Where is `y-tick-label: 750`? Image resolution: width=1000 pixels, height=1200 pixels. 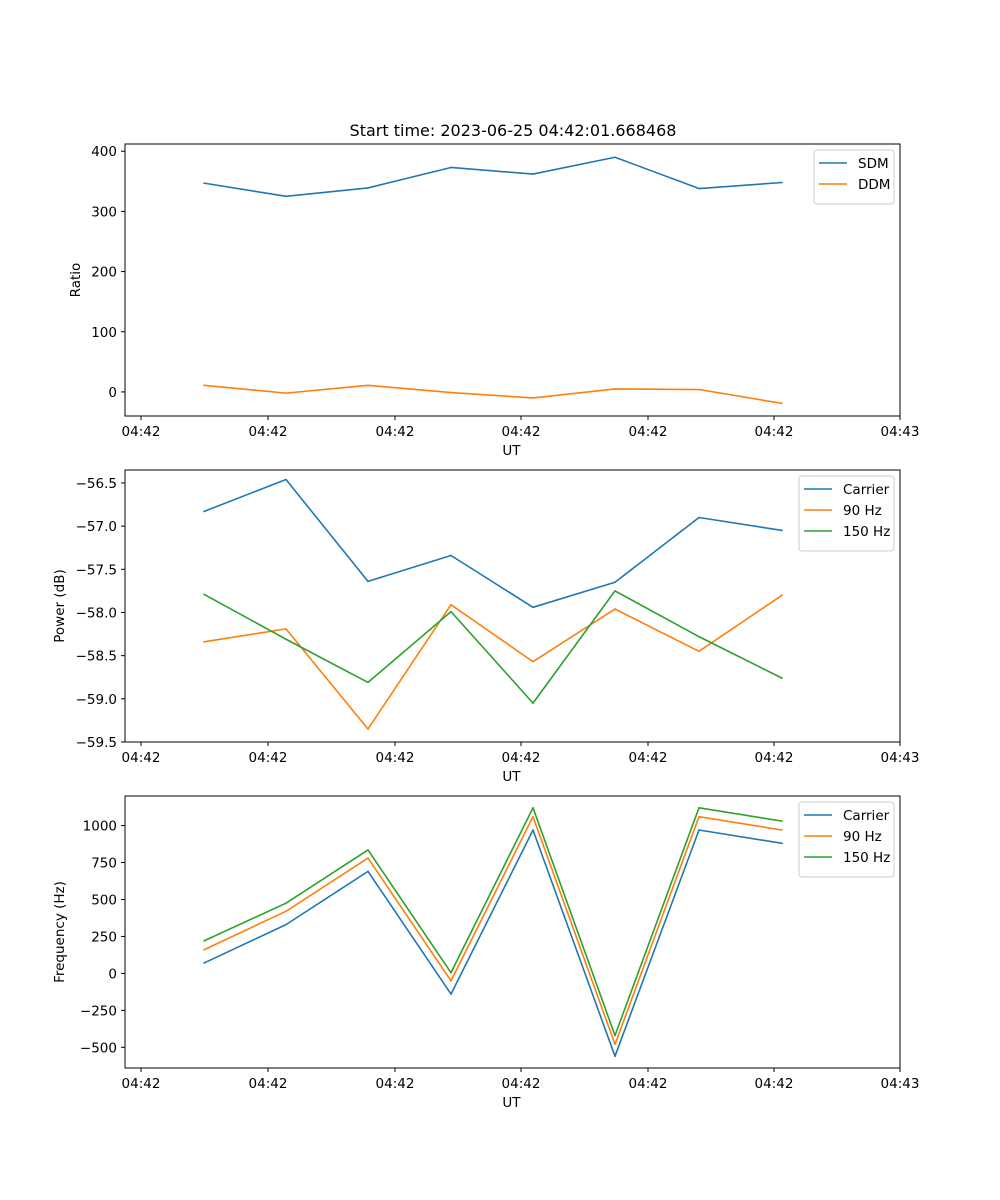 y-tick-label: 750 is located at coordinates (104, 864).